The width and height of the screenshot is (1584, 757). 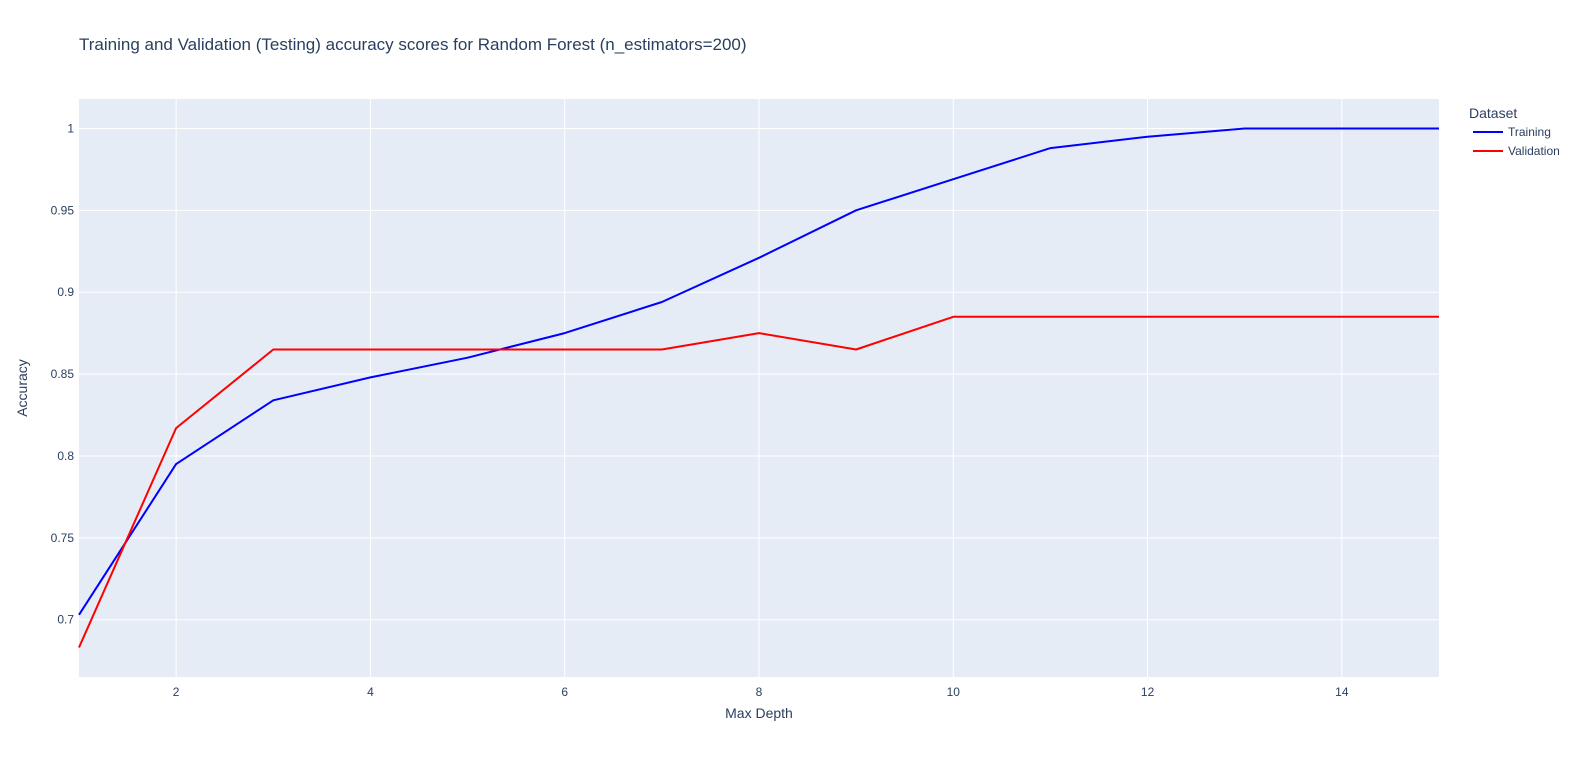 I want to click on x-axis-title: Max Depth, so click(x=759, y=713).